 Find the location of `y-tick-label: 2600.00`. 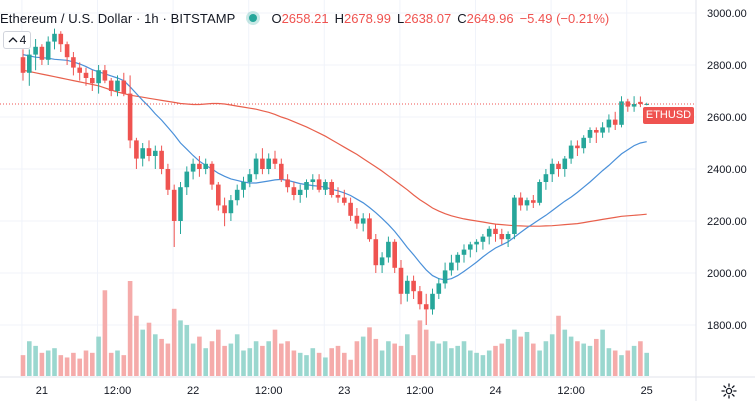

y-tick-label: 2600.00 is located at coordinates (727, 118).